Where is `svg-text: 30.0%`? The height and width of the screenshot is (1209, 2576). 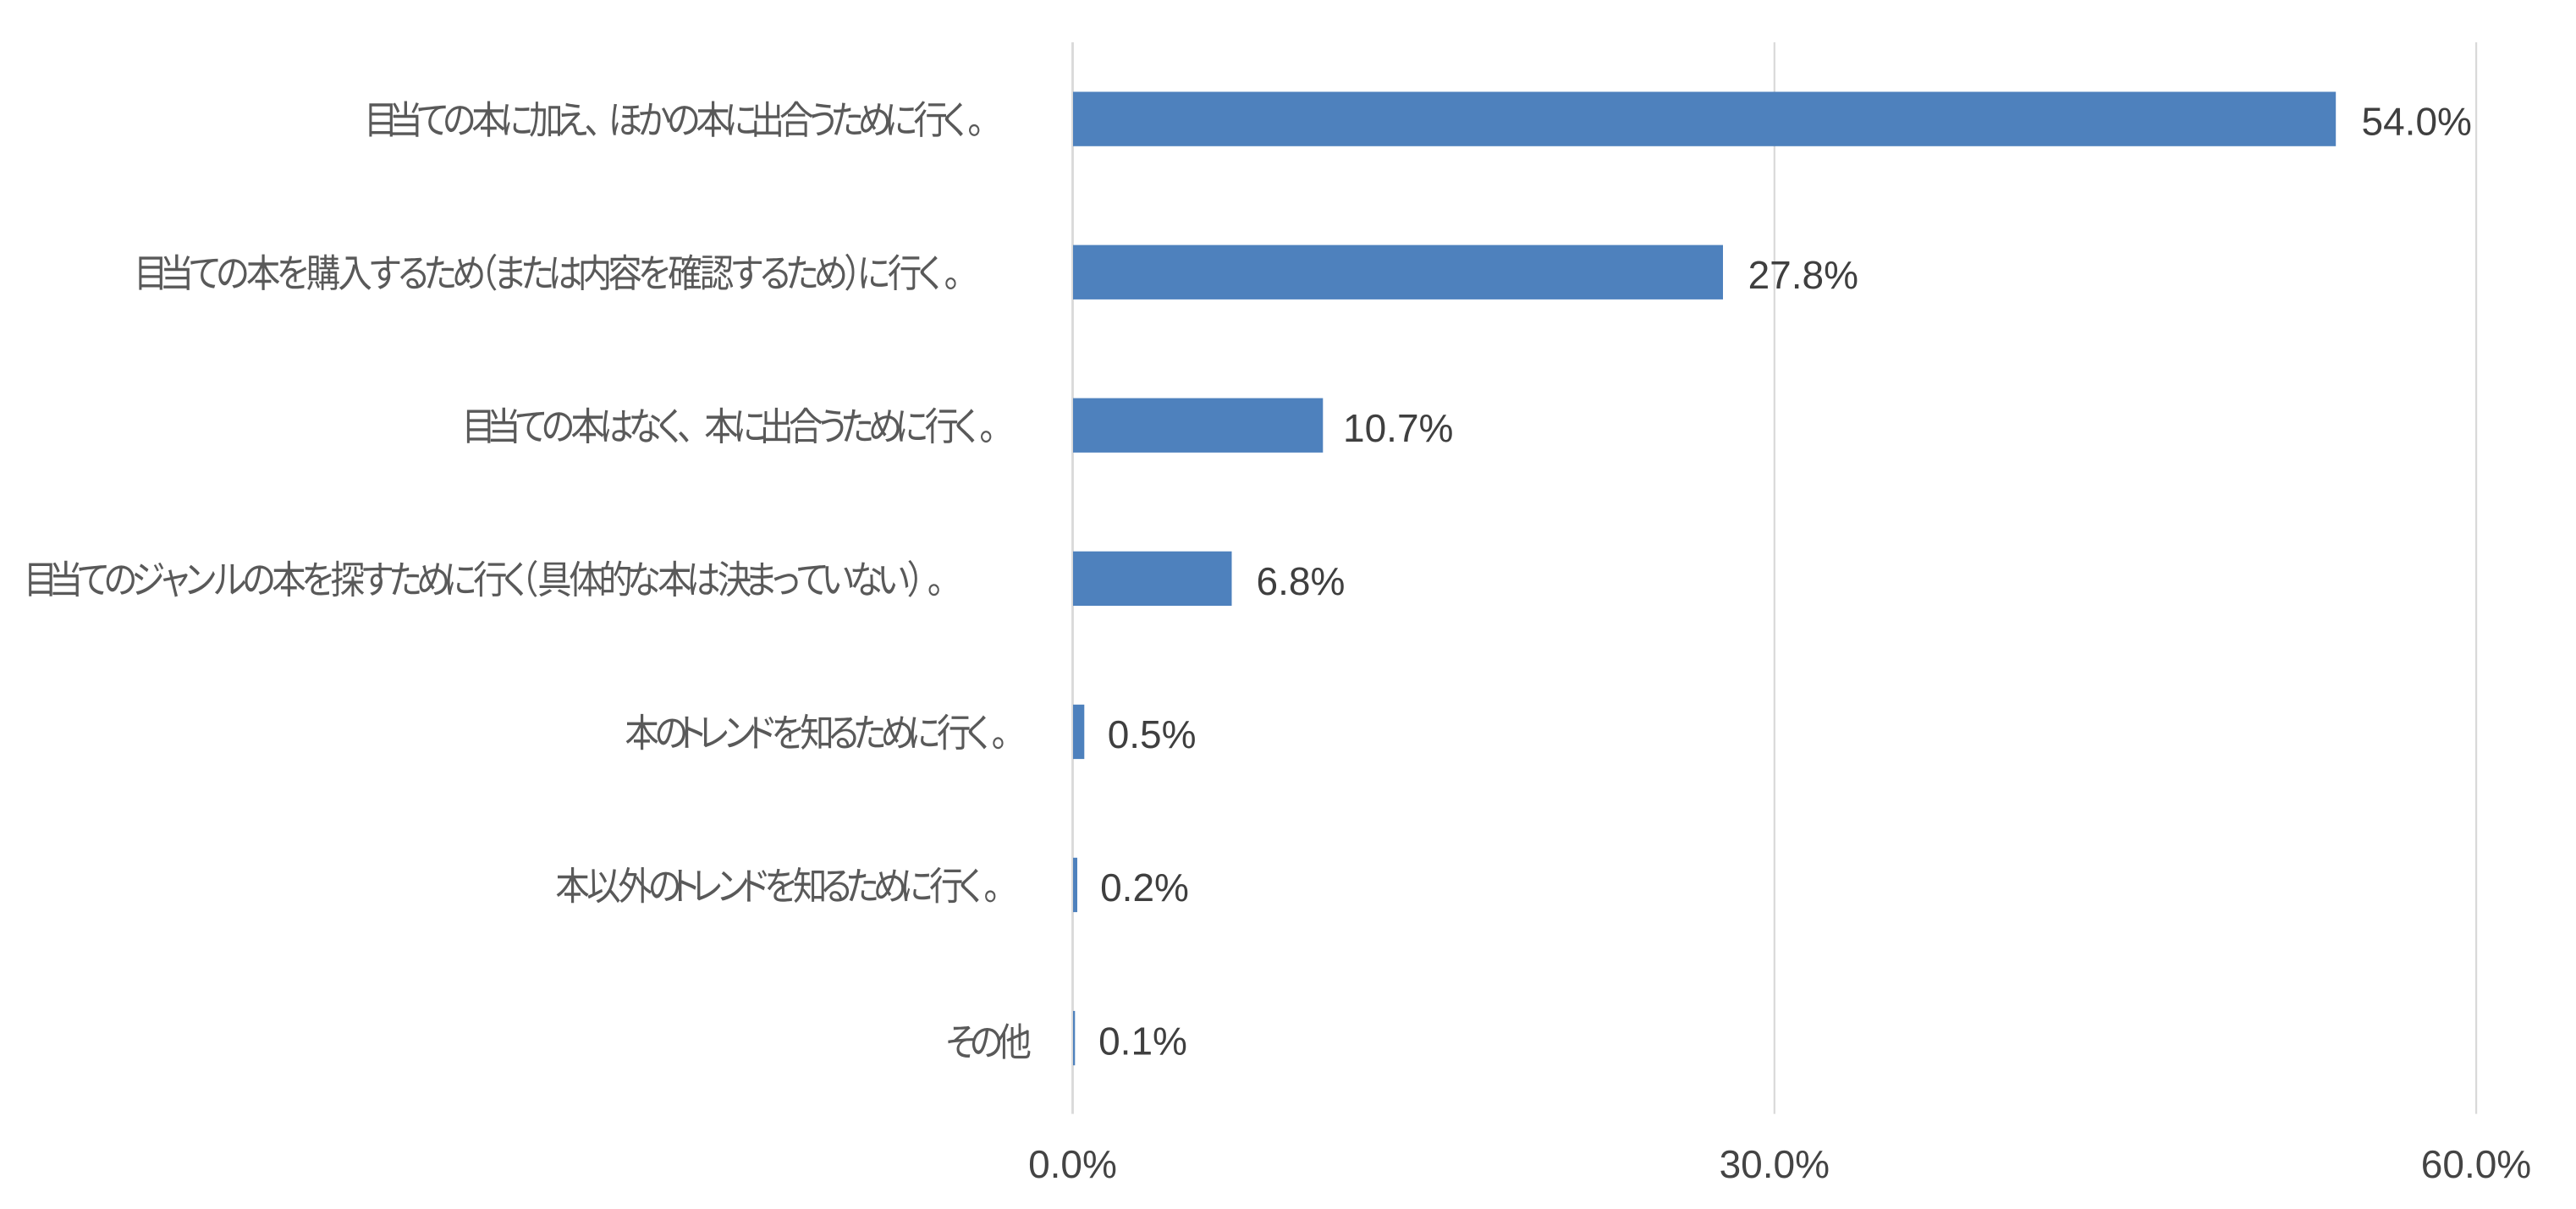 svg-text: 30.0% is located at coordinates (1775, 1164).